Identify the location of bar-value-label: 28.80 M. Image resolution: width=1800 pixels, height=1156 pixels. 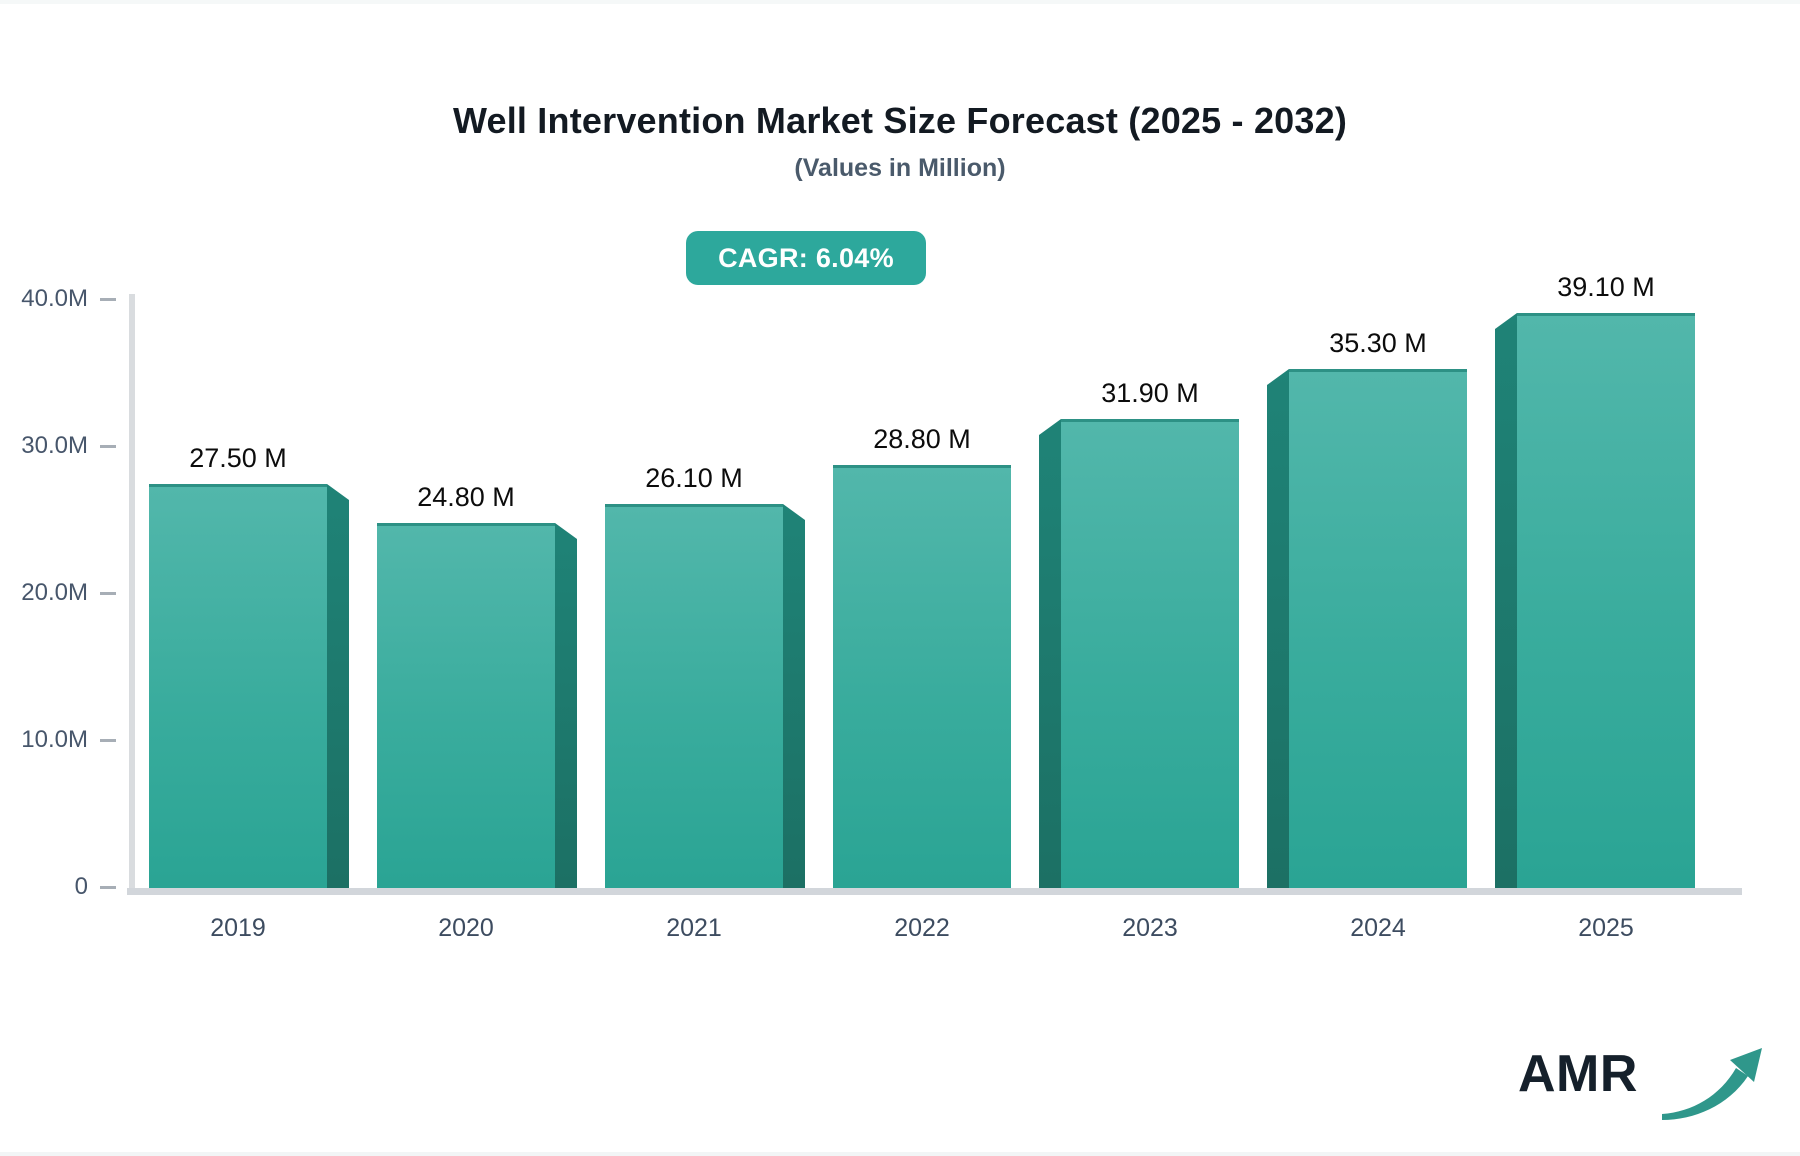
(922, 439).